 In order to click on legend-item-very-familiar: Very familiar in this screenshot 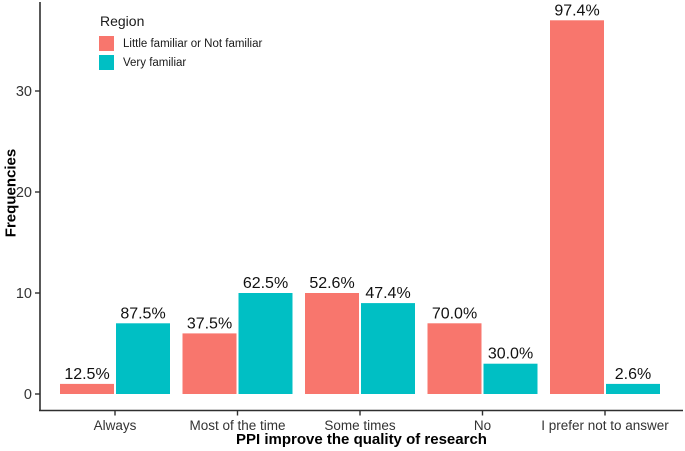, I will do `click(180, 62)`.